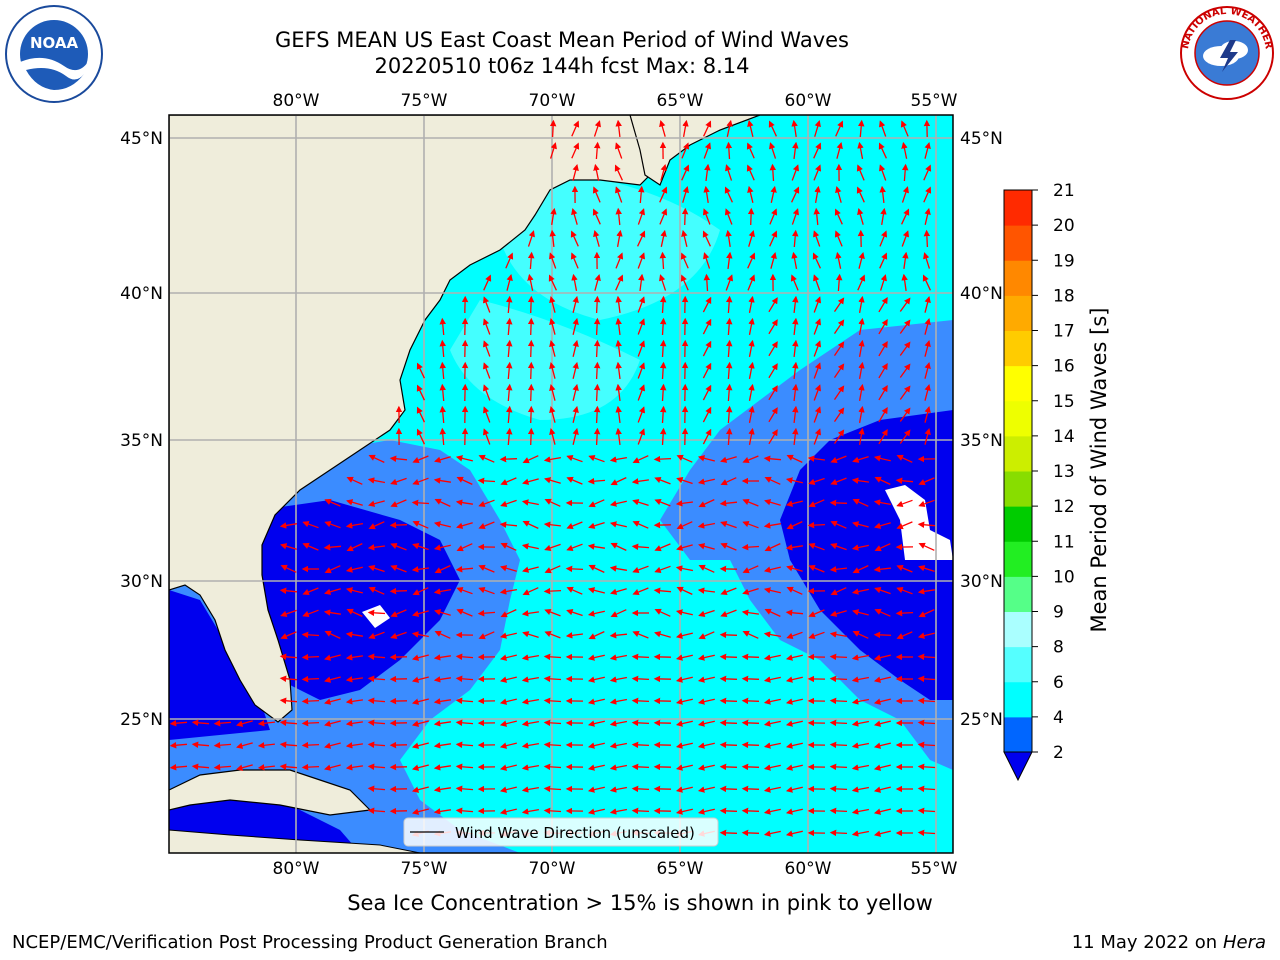  What do you see at coordinates (1058, 613) in the screenshot?
I see `colorbar-tick-label: 9` at bounding box center [1058, 613].